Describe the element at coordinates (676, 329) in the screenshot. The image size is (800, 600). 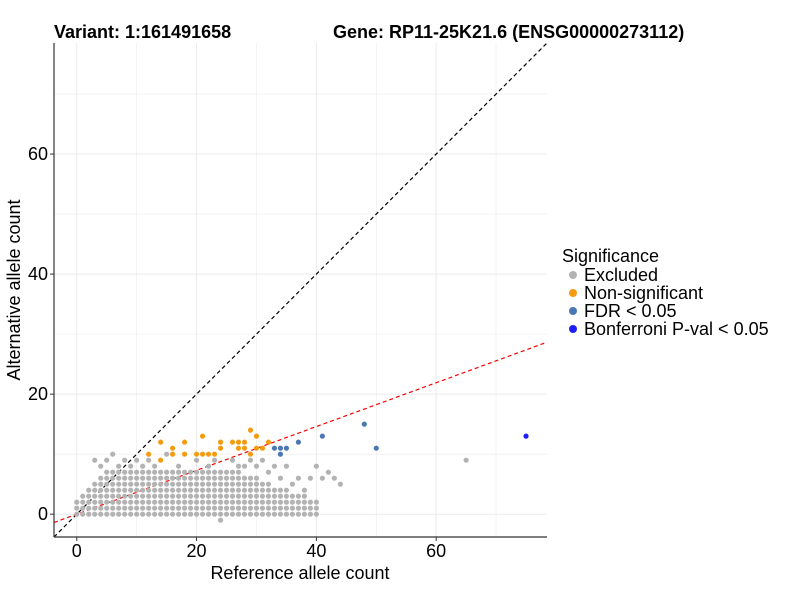
I see `legend-label: Bonferroni P-val < 0.05` at that location.